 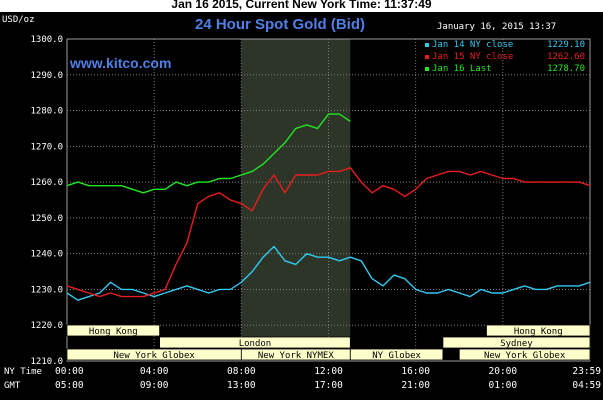 What do you see at coordinates (415, 385) in the screenshot?
I see `x-tick-label: 21:00` at bounding box center [415, 385].